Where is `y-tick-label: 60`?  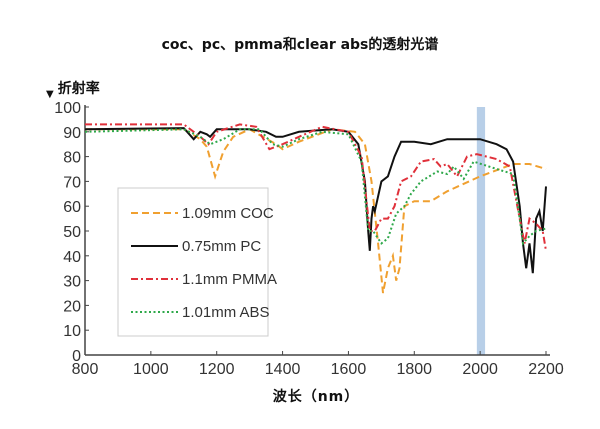 y-tick-label: 60 is located at coordinates (72, 207).